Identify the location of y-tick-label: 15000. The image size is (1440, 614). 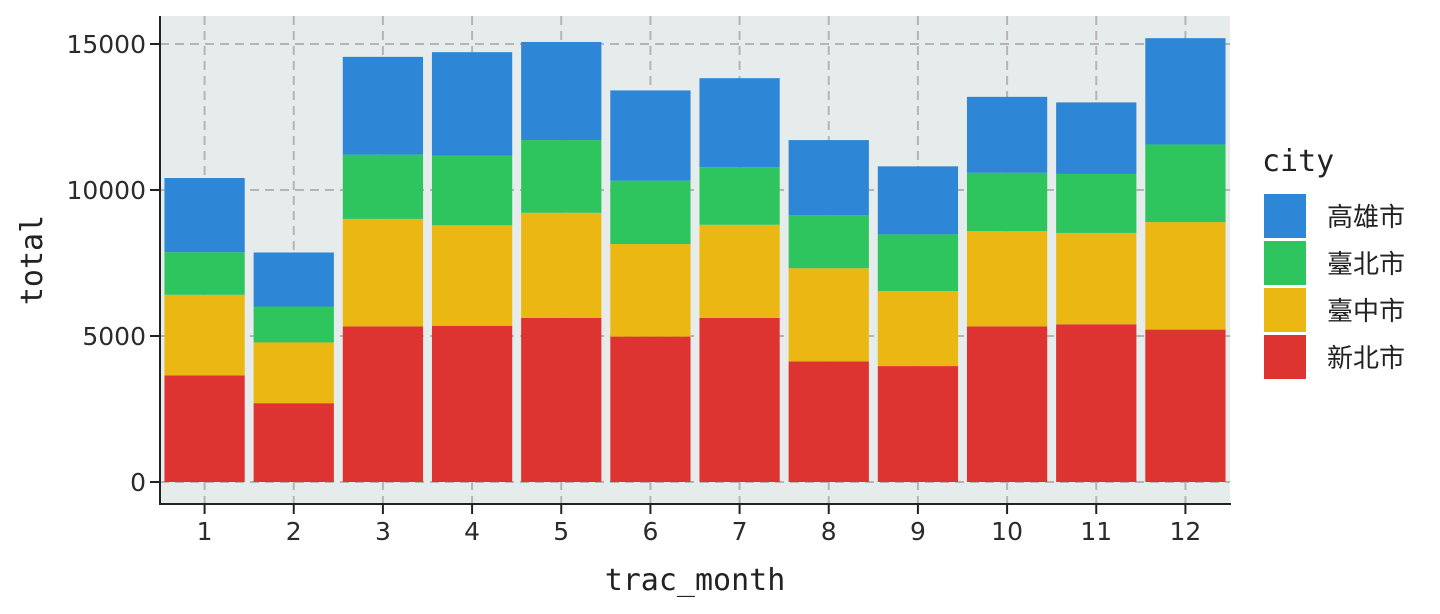
(106, 44).